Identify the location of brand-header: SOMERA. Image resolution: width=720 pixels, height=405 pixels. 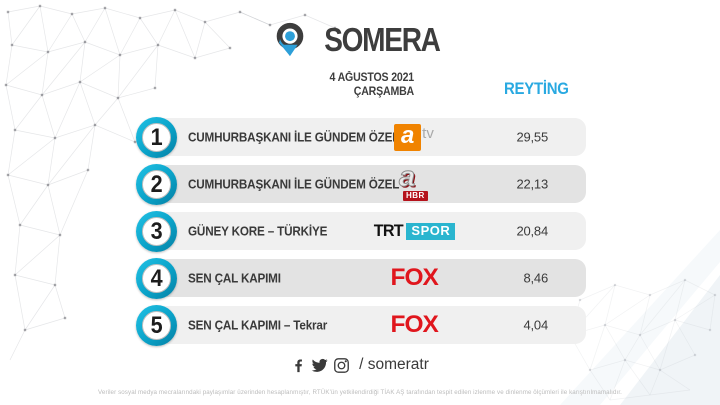
(360, 39).